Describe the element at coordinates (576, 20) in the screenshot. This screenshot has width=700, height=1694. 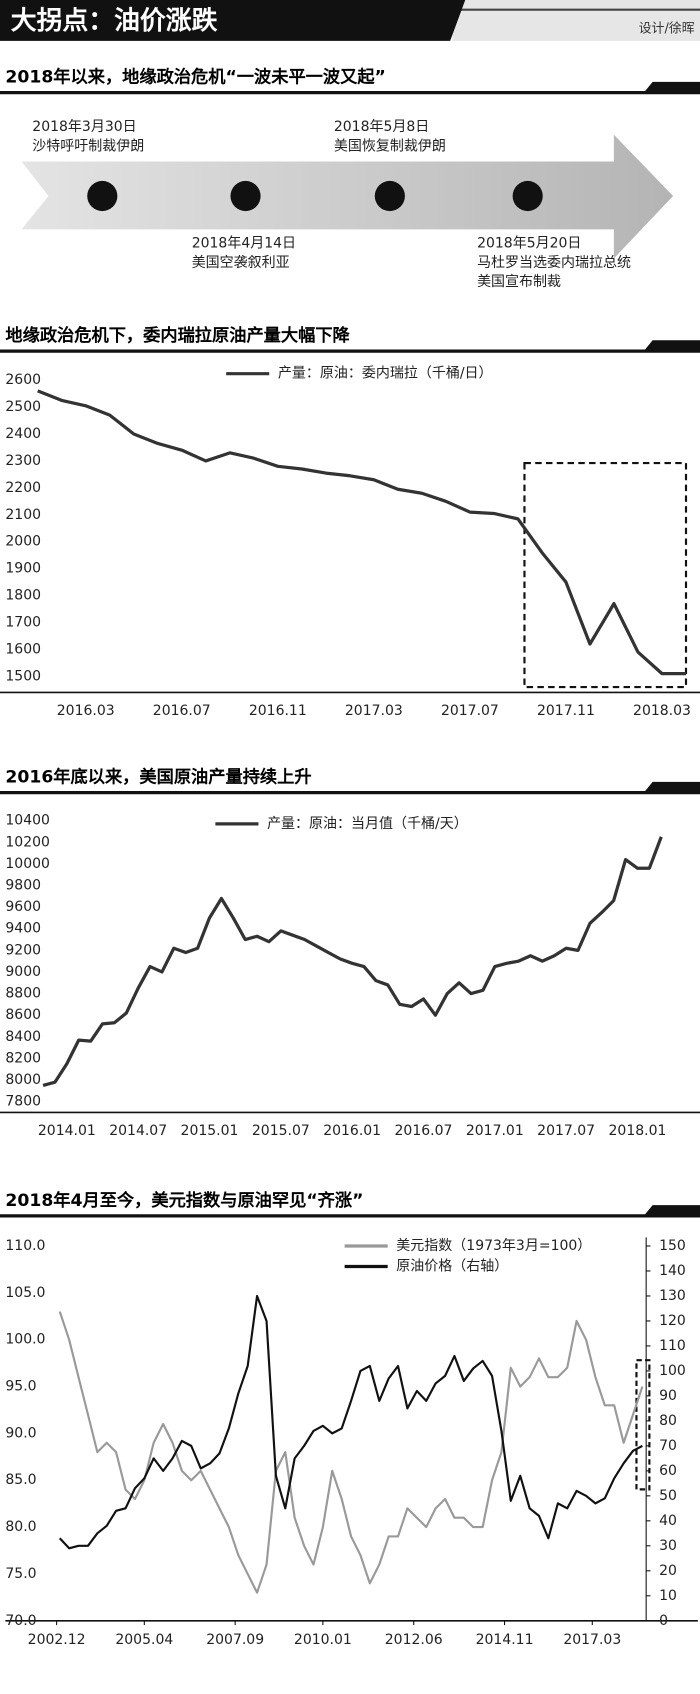
I see `header-strip` at that location.